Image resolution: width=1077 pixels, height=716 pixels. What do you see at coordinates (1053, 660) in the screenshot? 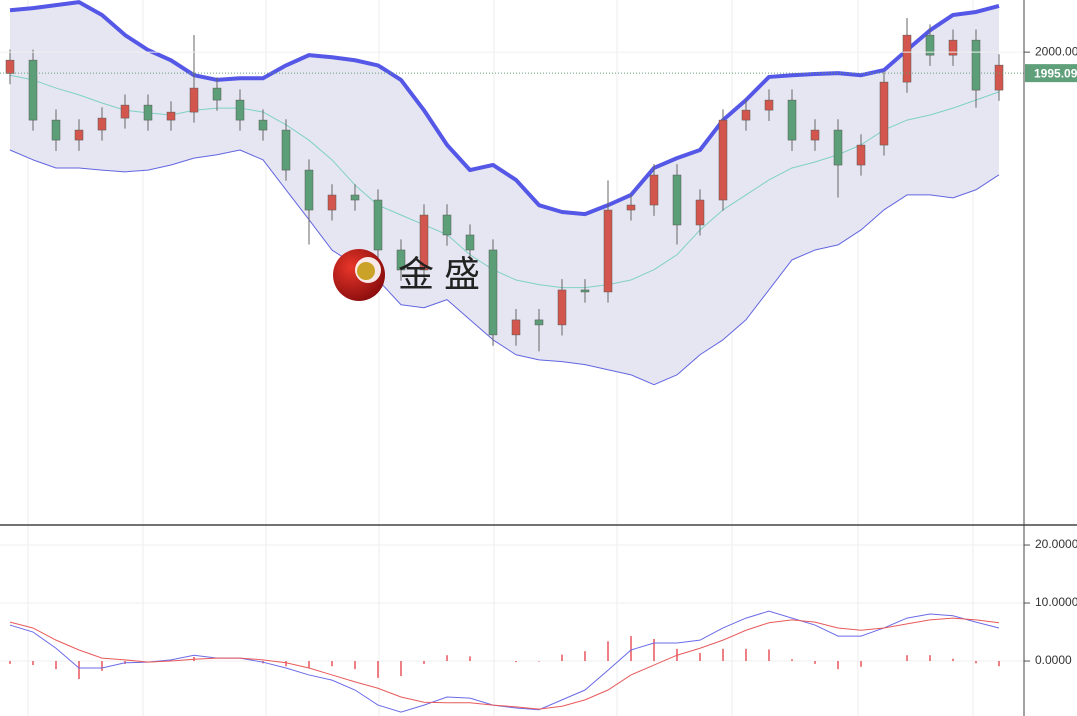
I see `y-tick-label: 0.0000` at bounding box center [1053, 660].